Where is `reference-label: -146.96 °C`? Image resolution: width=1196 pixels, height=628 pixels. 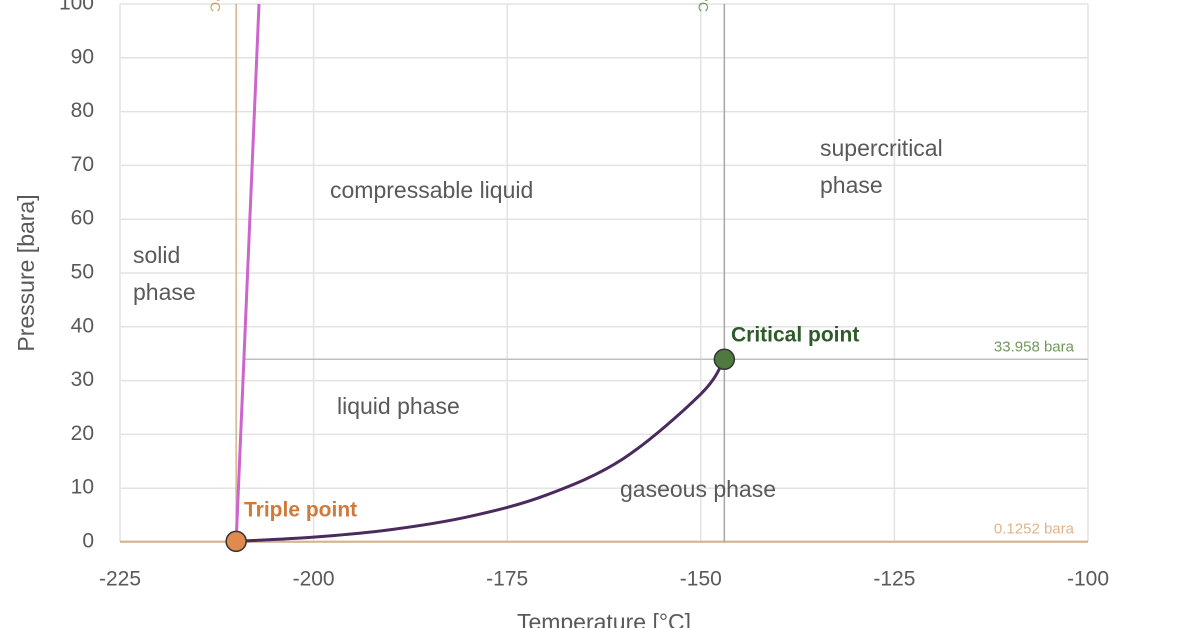
reference-label: -146.96 °C is located at coordinates (704, 6).